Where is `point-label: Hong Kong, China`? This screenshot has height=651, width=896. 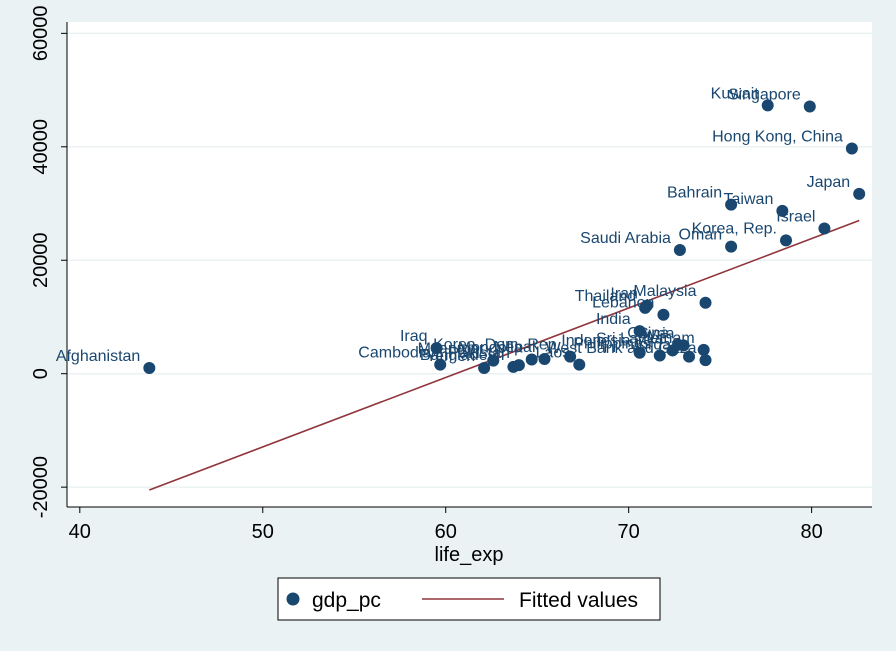
point-label: Hong Kong, China is located at coordinates (777, 136).